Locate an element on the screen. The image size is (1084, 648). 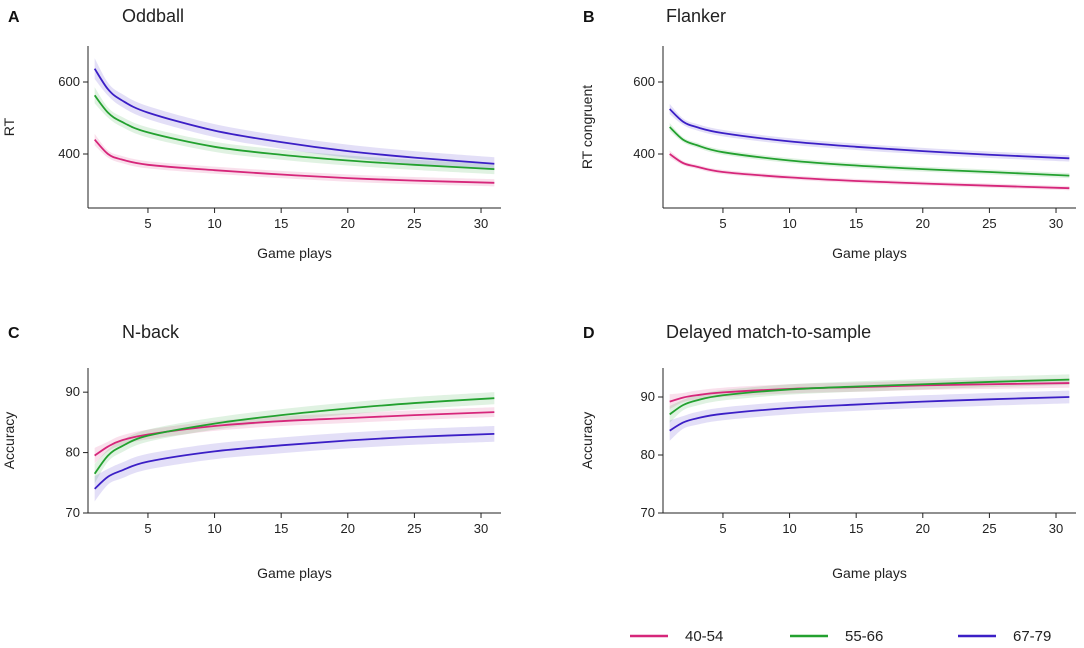
legend-label-67-79: 67-79 is located at coordinates (1032, 636).